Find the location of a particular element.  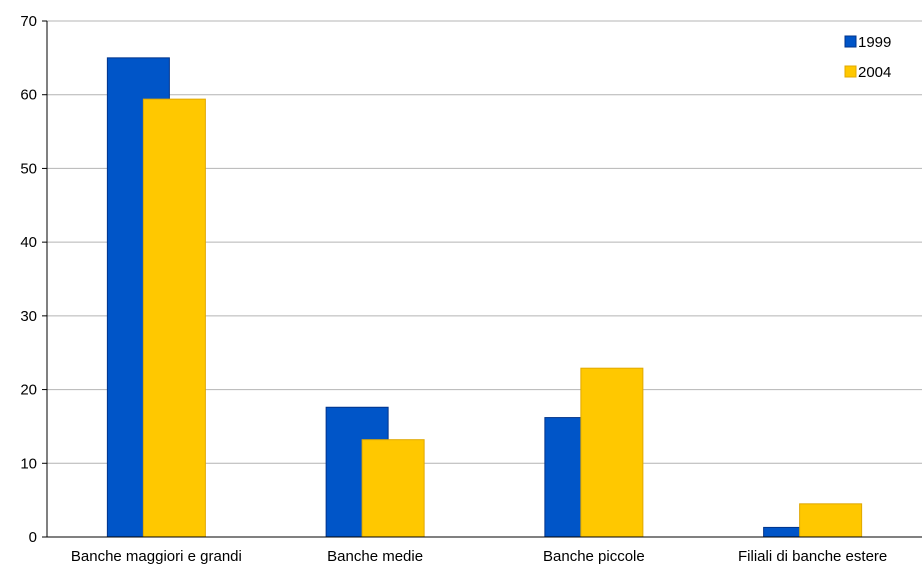

category-label: Banche piccole is located at coordinates (594, 556).